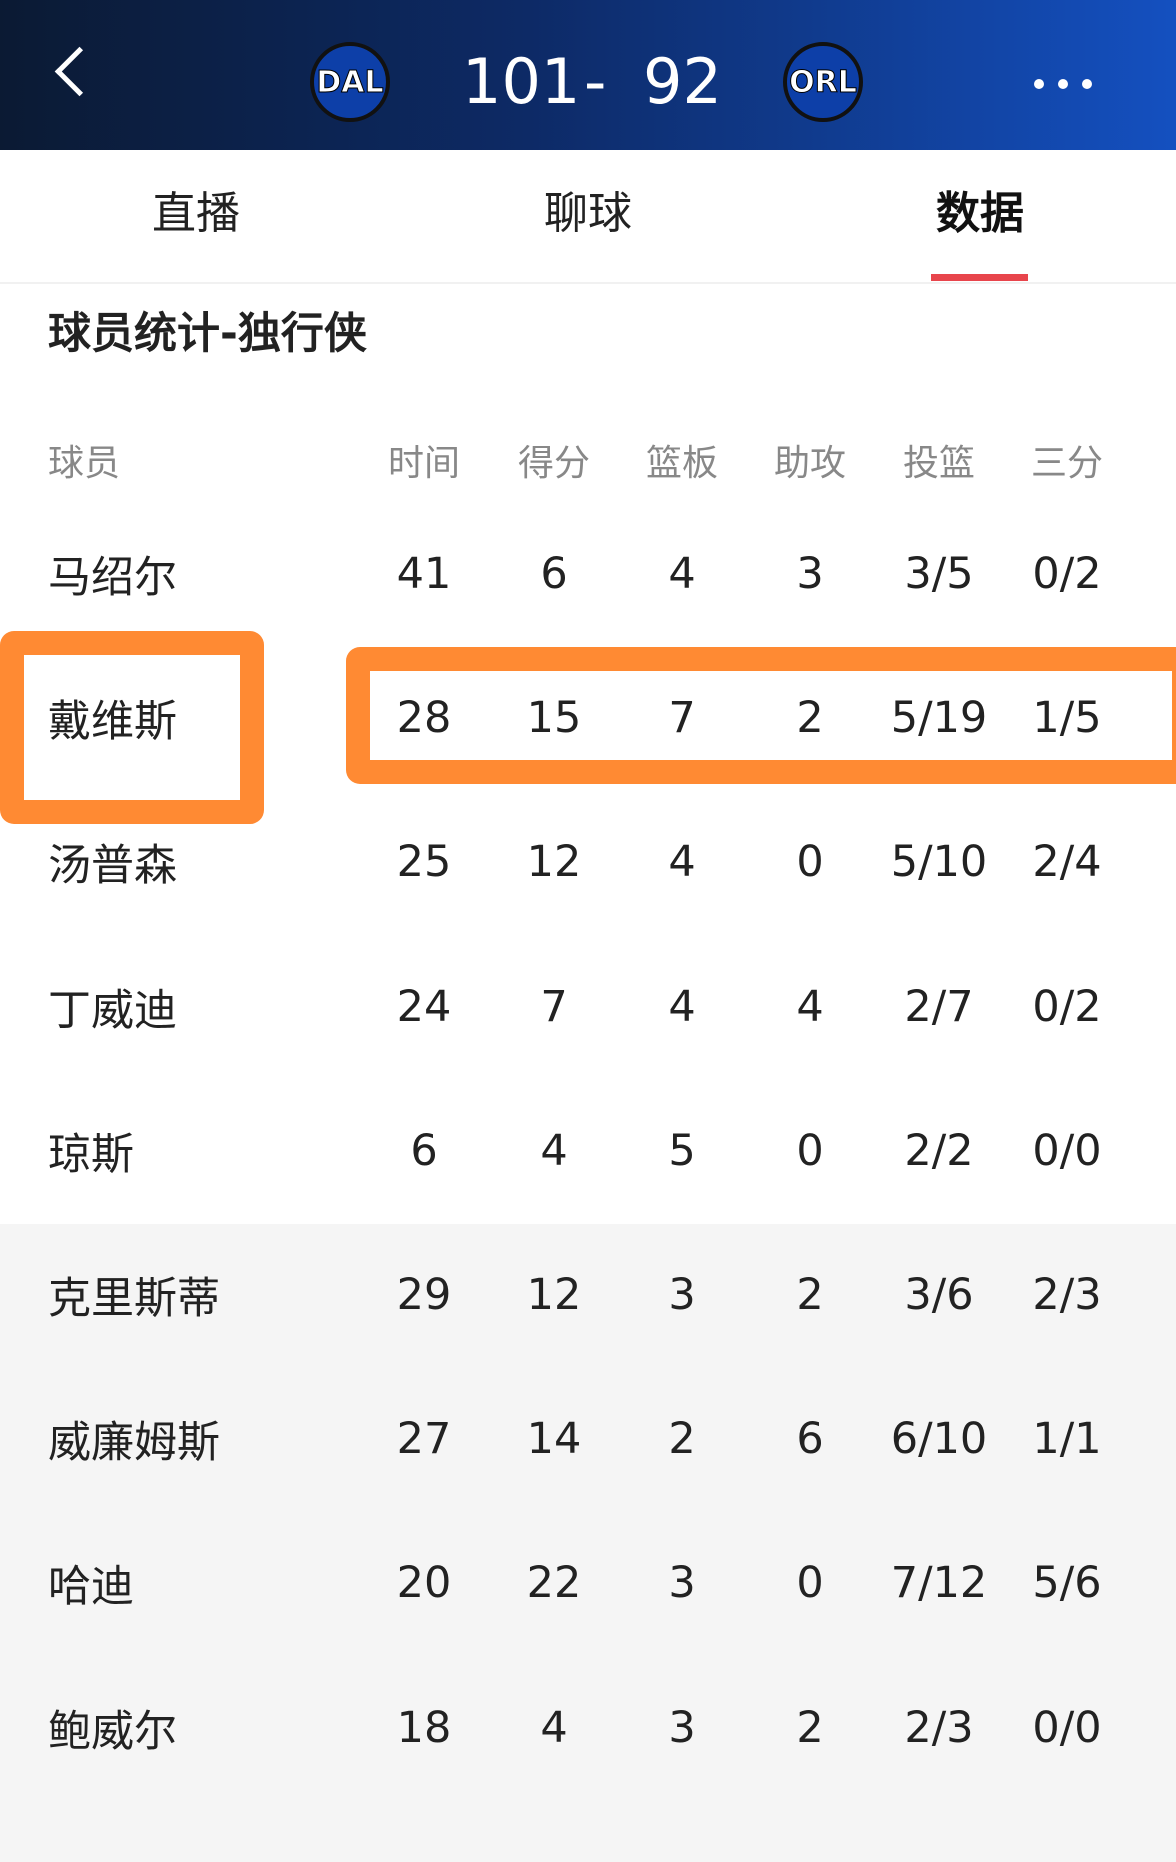  I want to click on stat-cell: 15, so click(554, 718).